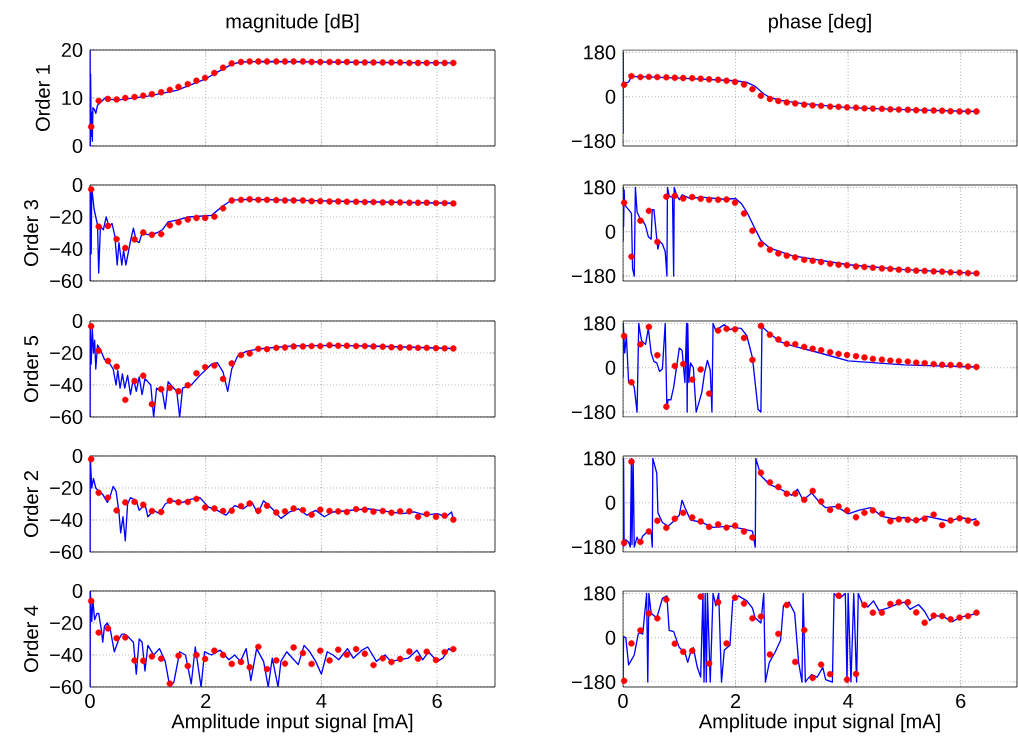 The width and height of the screenshot is (1018, 749). I want to click on chart-title: magnitude [dB], so click(292, 23).